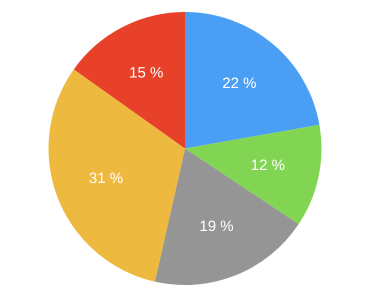 The width and height of the screenshot is (370, 297). Describe the element at coordinates (216, 227) in the screenshot. I see `data-label: 19 %` at that location.